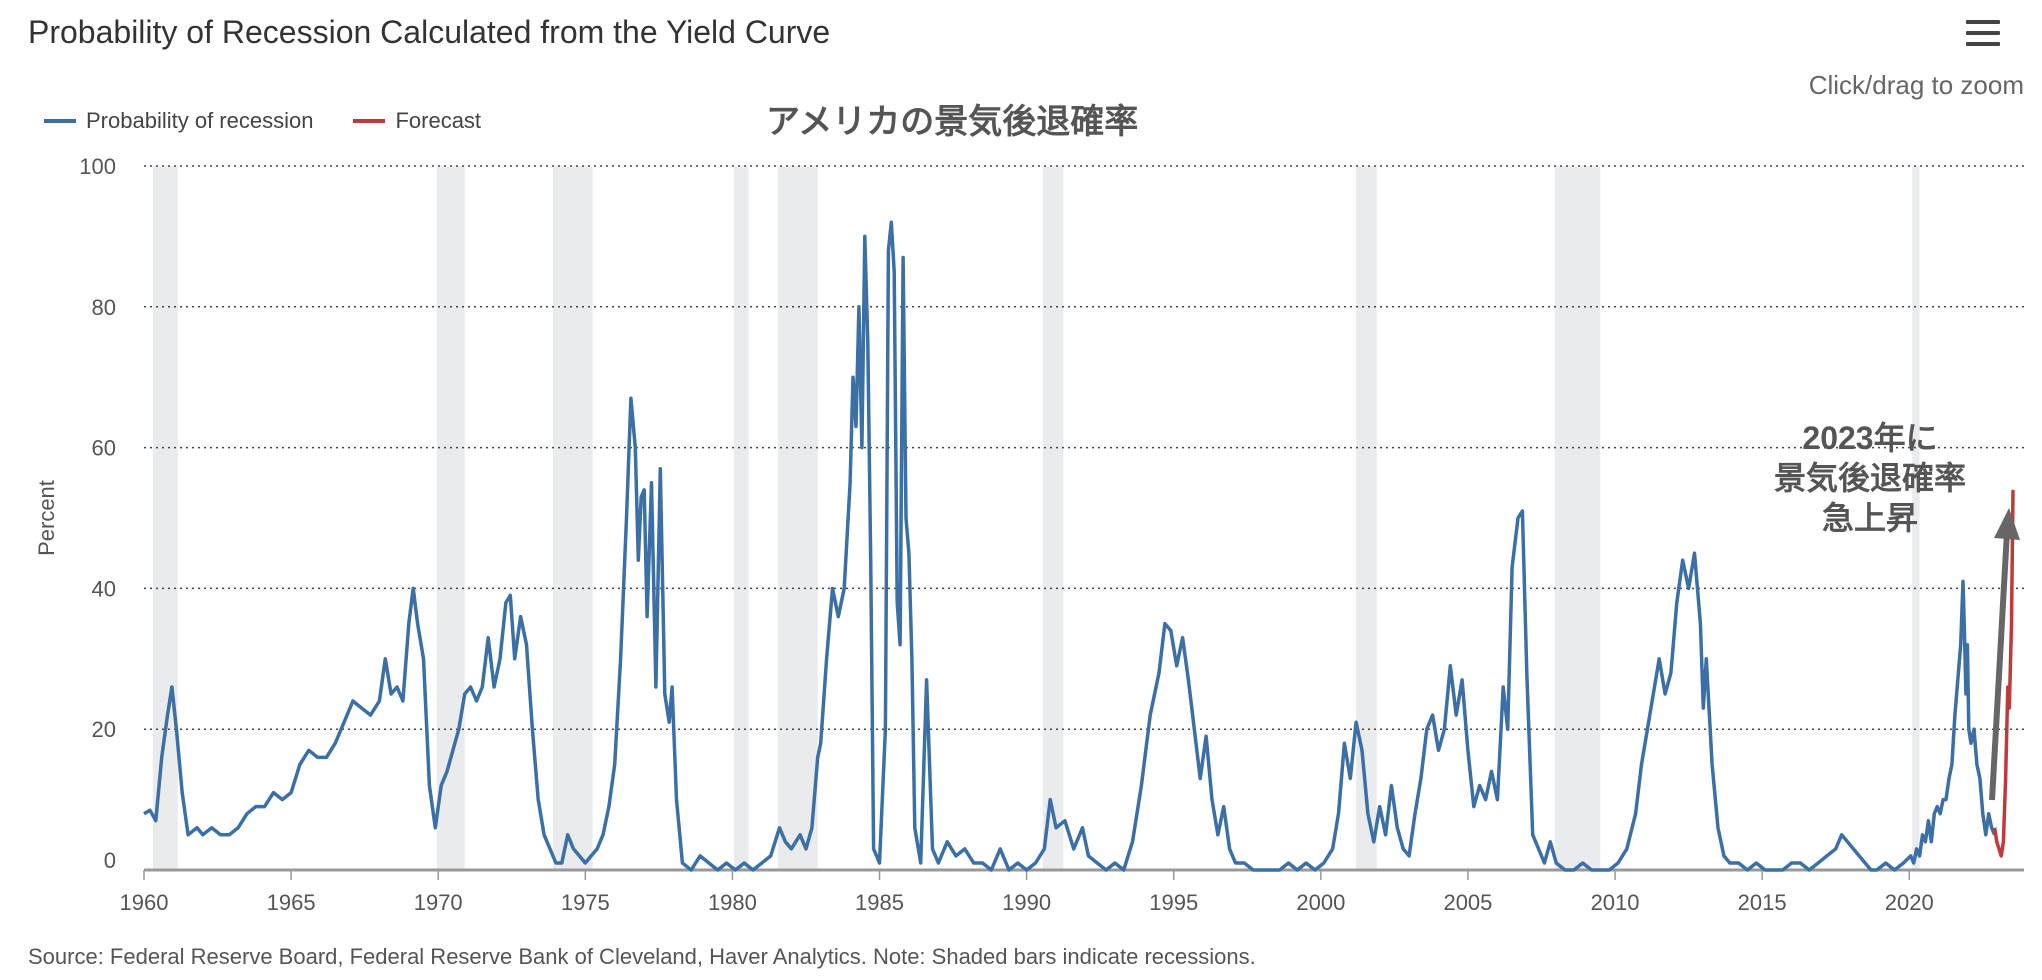 This screenshot has width=2042, height=980. What do you see at coordinates (104, 588) in the screenshot?
I see `y-tick-label: 40` at bounding box center [104, 588].